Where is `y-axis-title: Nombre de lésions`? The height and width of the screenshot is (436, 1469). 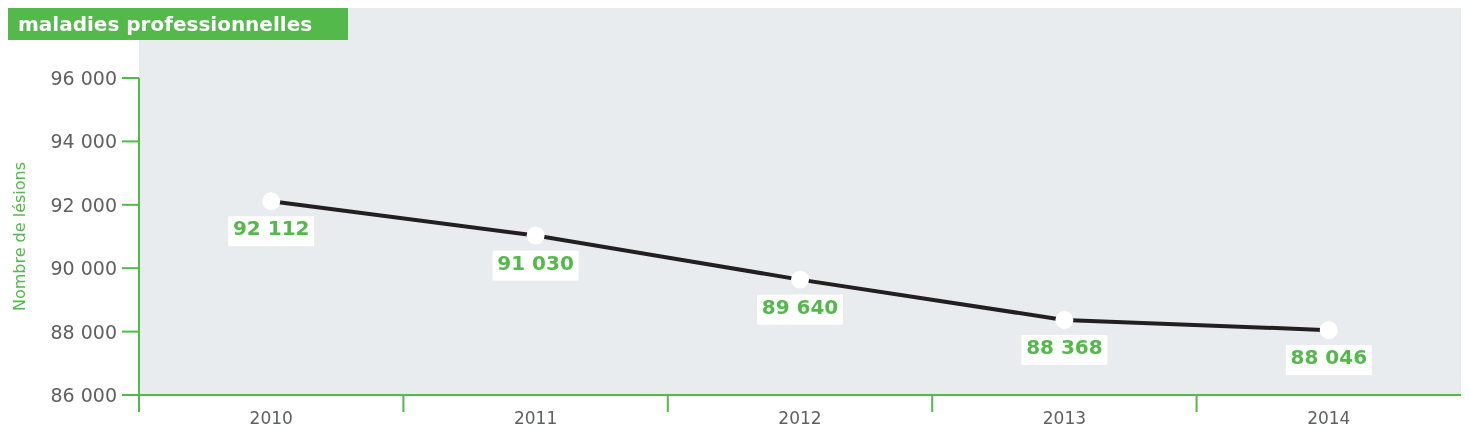 y-axis-title: Nombre de lésions is located at coordinates (19, 236).